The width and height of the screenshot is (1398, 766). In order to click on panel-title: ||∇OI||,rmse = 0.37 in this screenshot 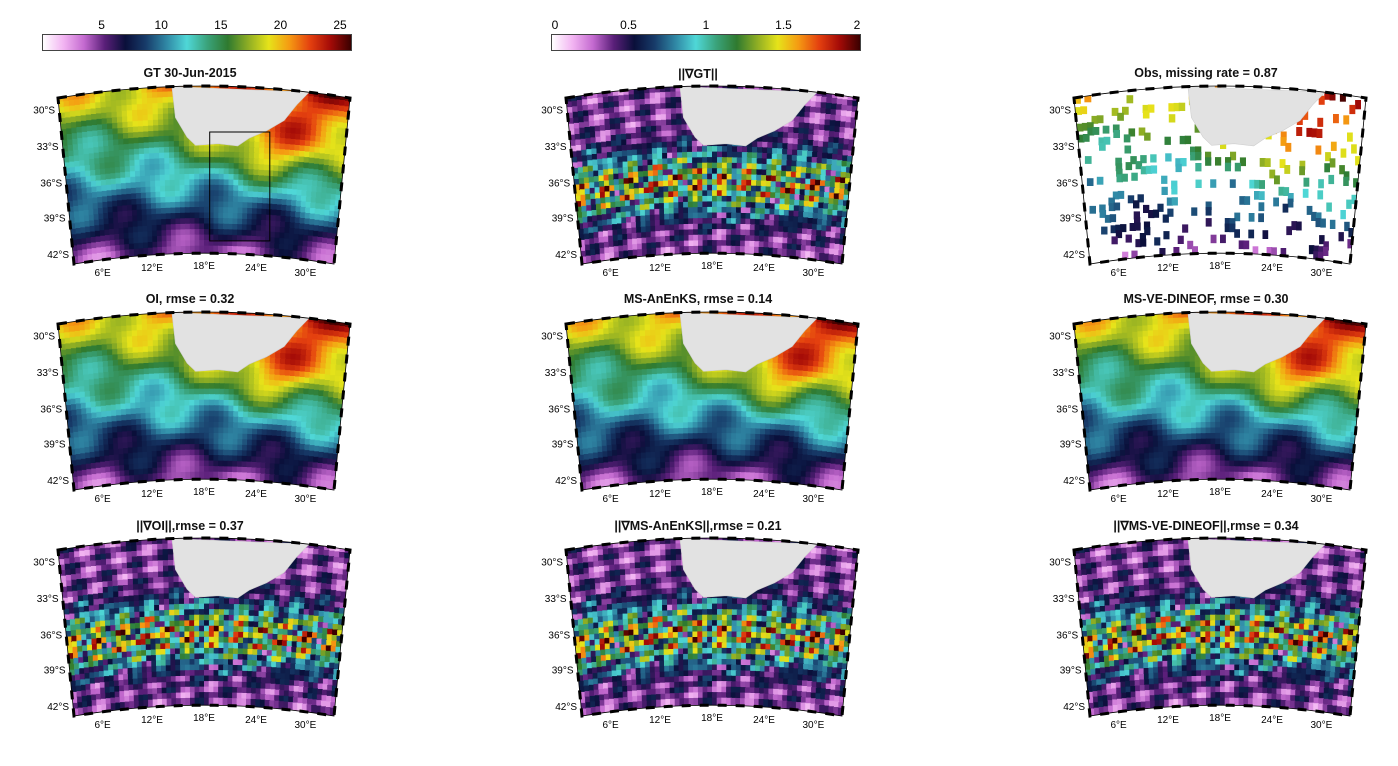, I will do `click(190, 526)`.